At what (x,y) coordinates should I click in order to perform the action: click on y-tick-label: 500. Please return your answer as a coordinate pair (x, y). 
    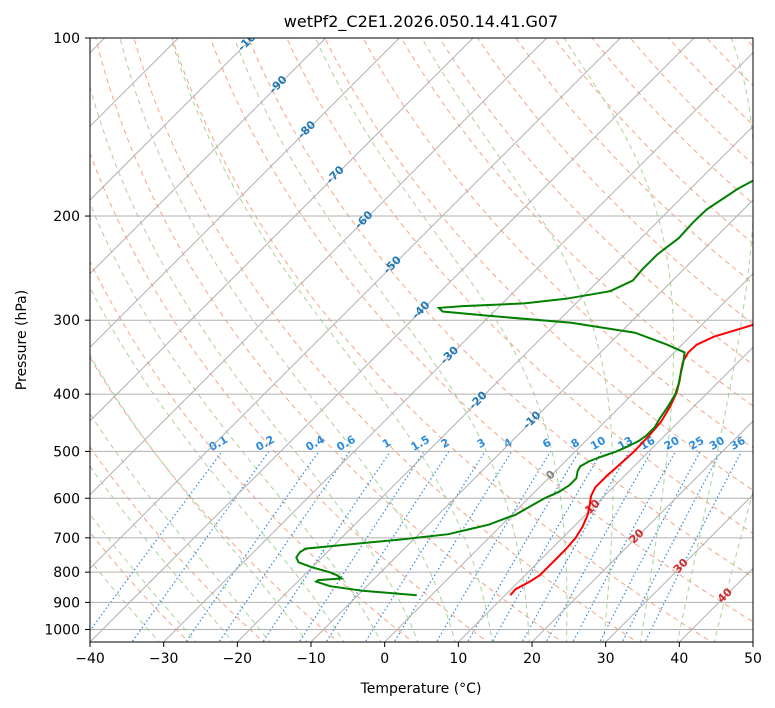
    Looking at the image, I should click on (66, 452).